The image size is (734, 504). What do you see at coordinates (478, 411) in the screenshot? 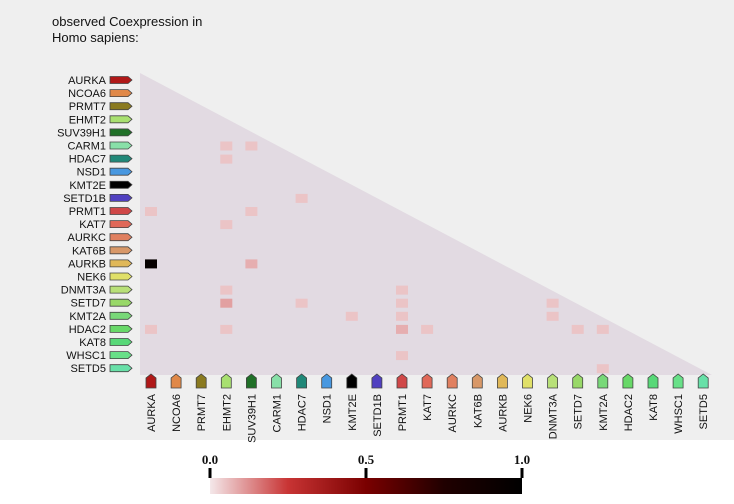
I see `column-label: KAT6B` at bounding box center [478, 411].